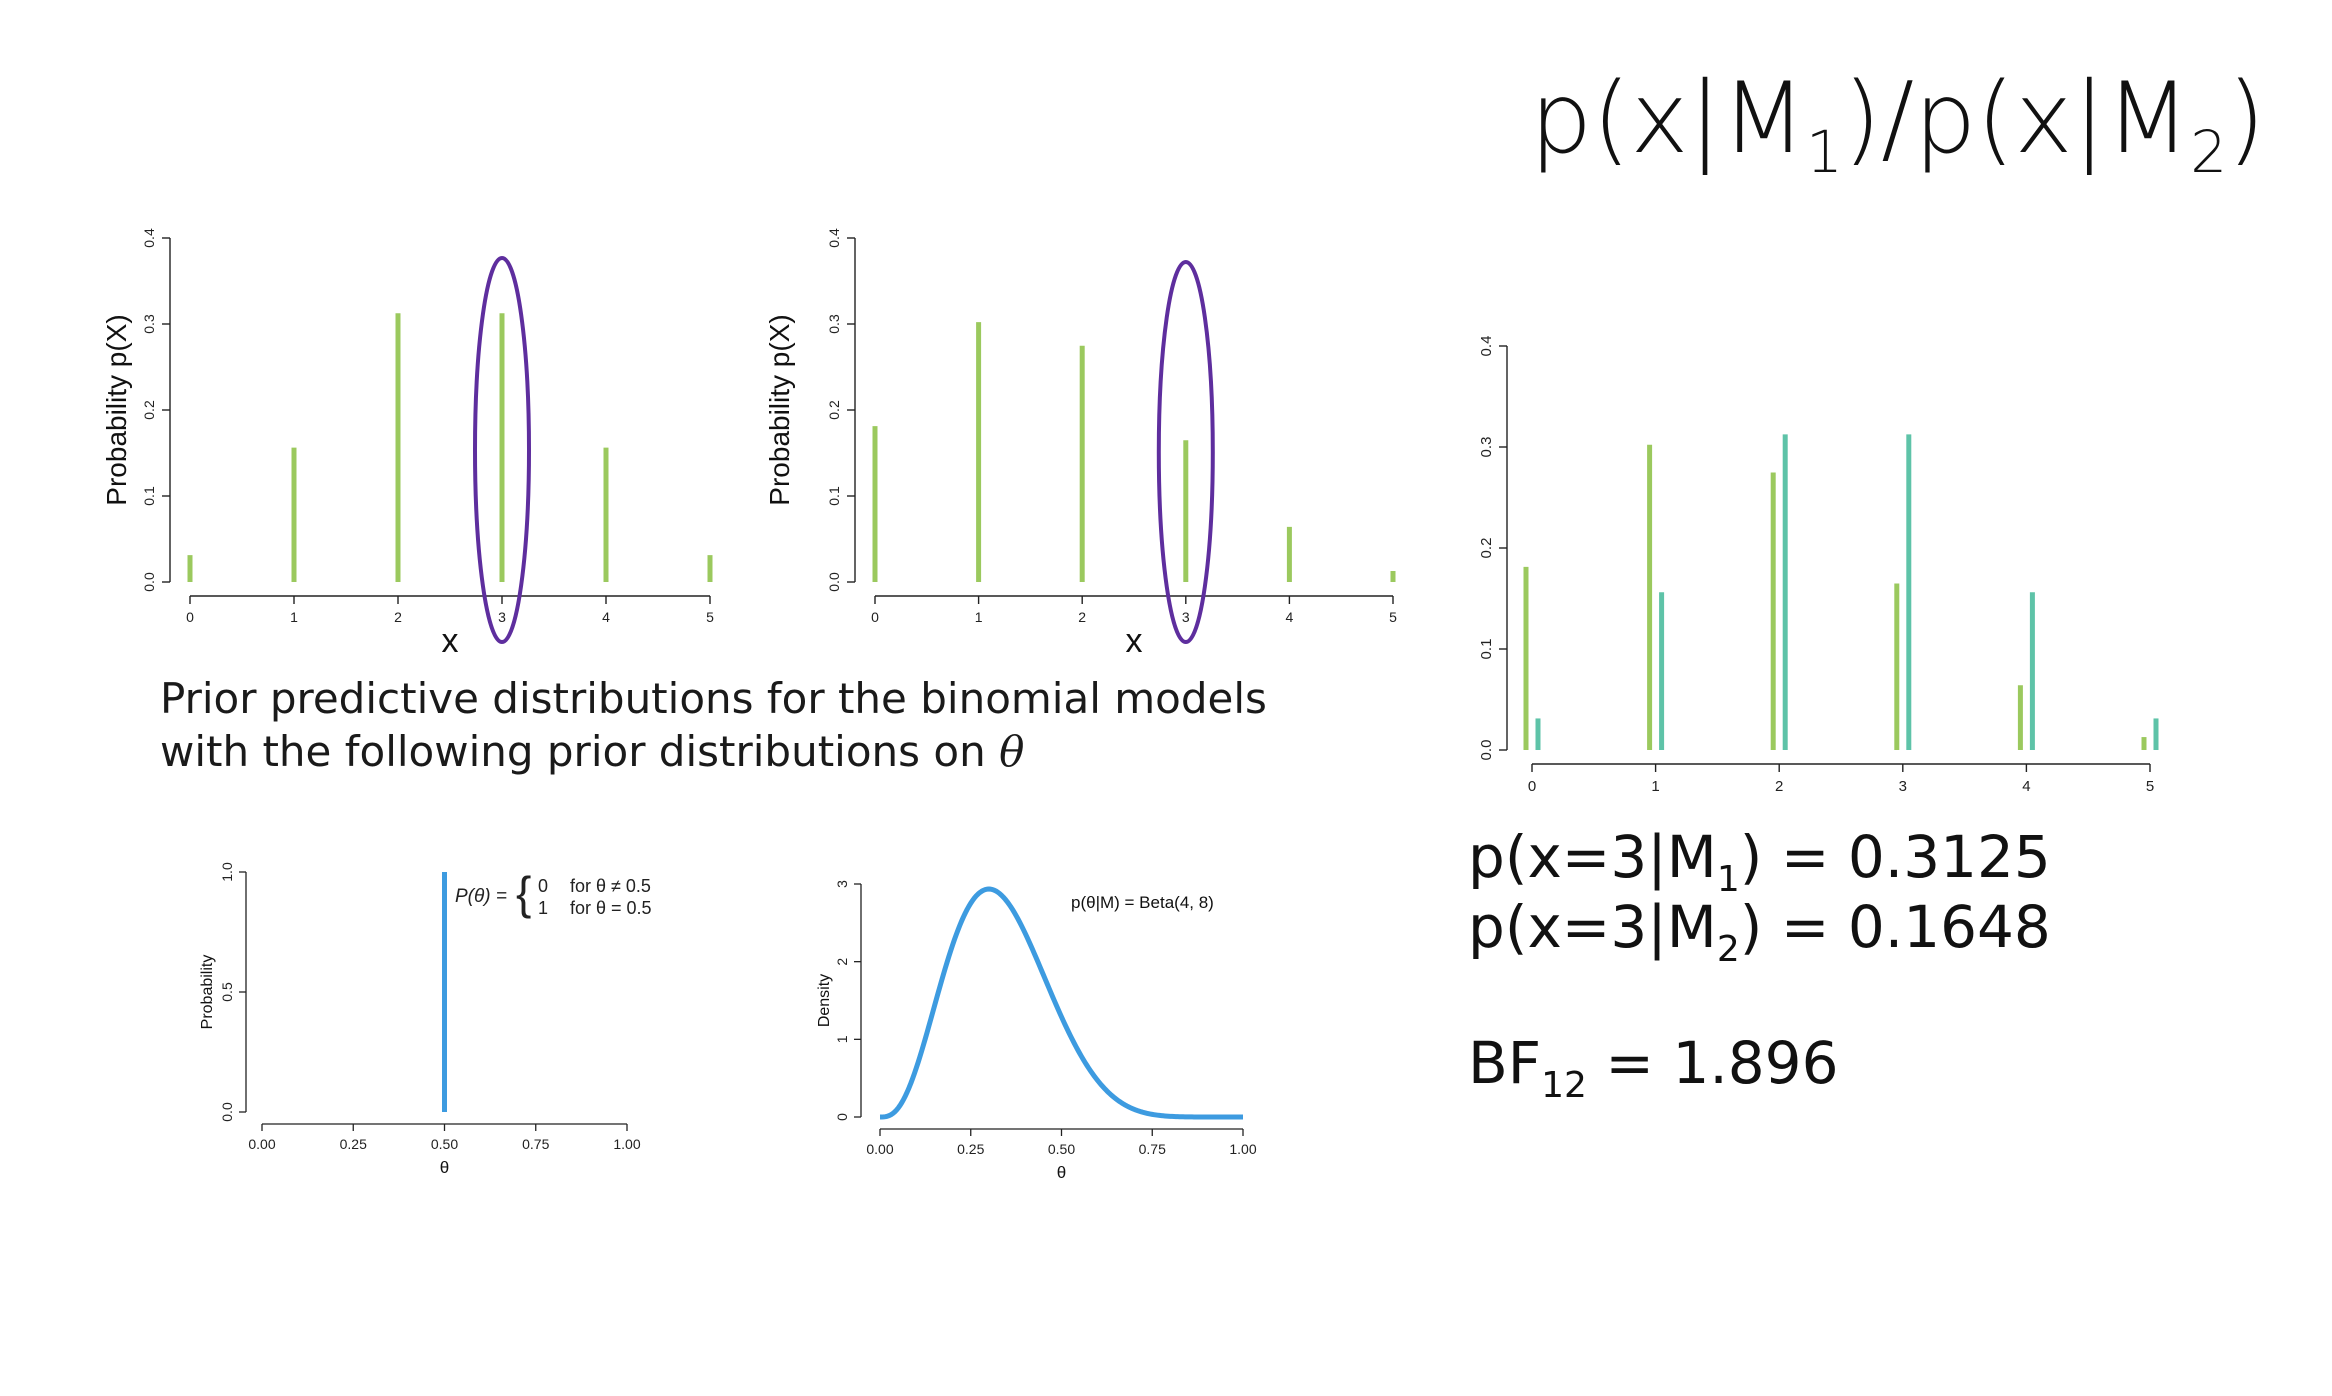  I want to click on bayes-factor: BF12 = 1.896, so click(1653, 1069).